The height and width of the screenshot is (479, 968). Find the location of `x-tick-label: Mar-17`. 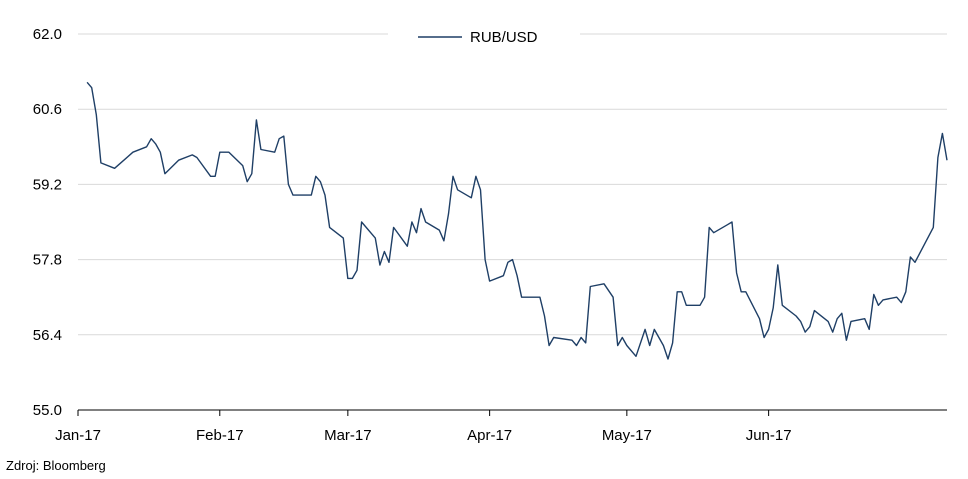

x-tick-label: Mar-17 is located at coordinates (348, 435).